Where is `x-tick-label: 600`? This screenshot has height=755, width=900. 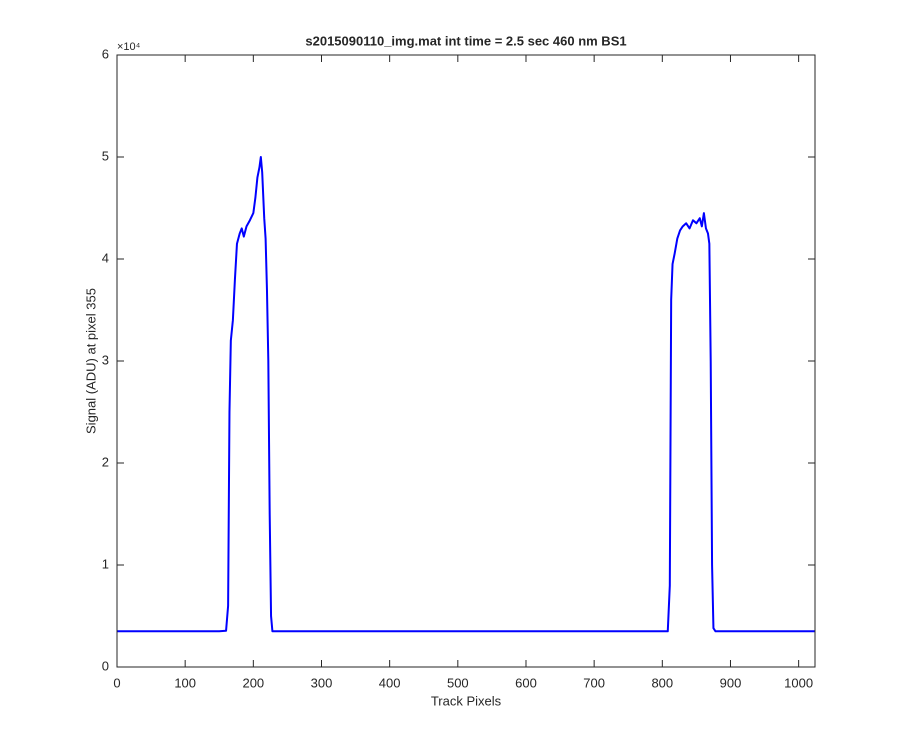 x-tick-label: 600 is located at coordinates (526, 682).